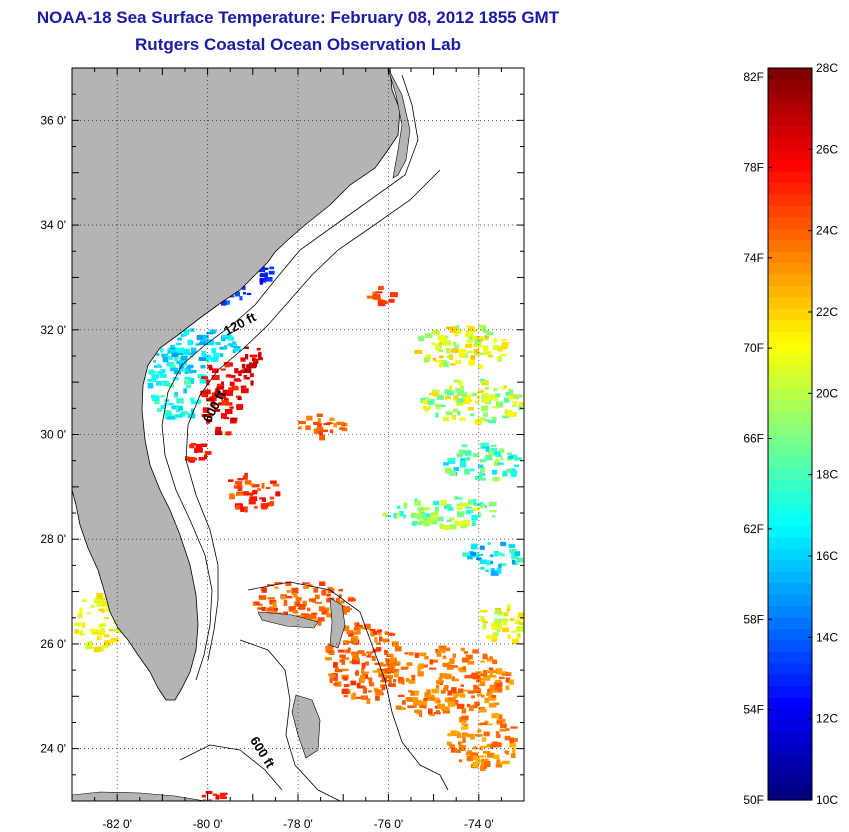  Describe the element at coordinates (753, 77) in the screenshot. I see `colorbar-fahrenheit-label: 82F` at that location.